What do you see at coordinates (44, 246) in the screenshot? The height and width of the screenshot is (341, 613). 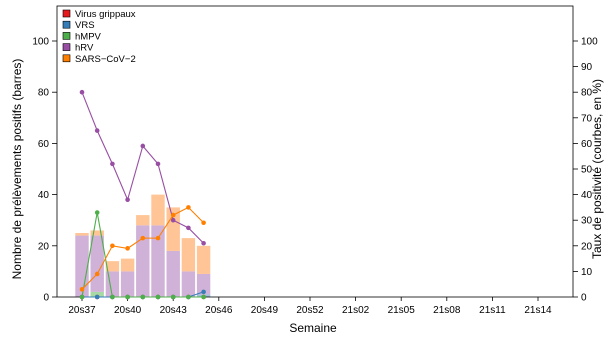 I see `y-left-tick-label-20: 20` at bounding box center [44, 246].